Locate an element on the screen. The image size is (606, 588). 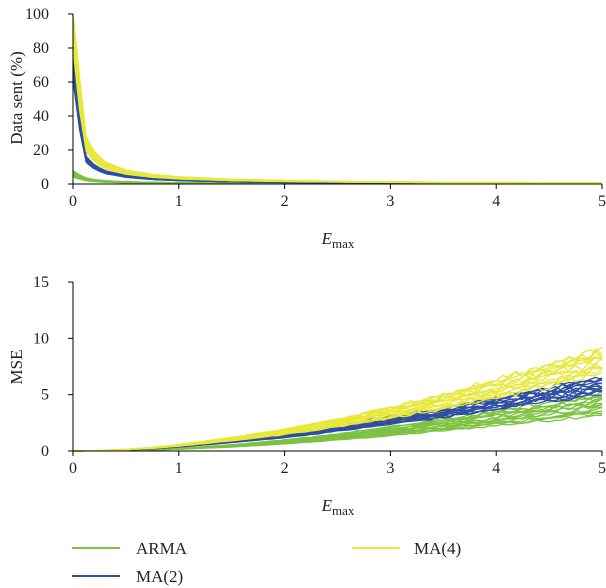
y-tick-label: 100 is located at coordinates (37, 14).